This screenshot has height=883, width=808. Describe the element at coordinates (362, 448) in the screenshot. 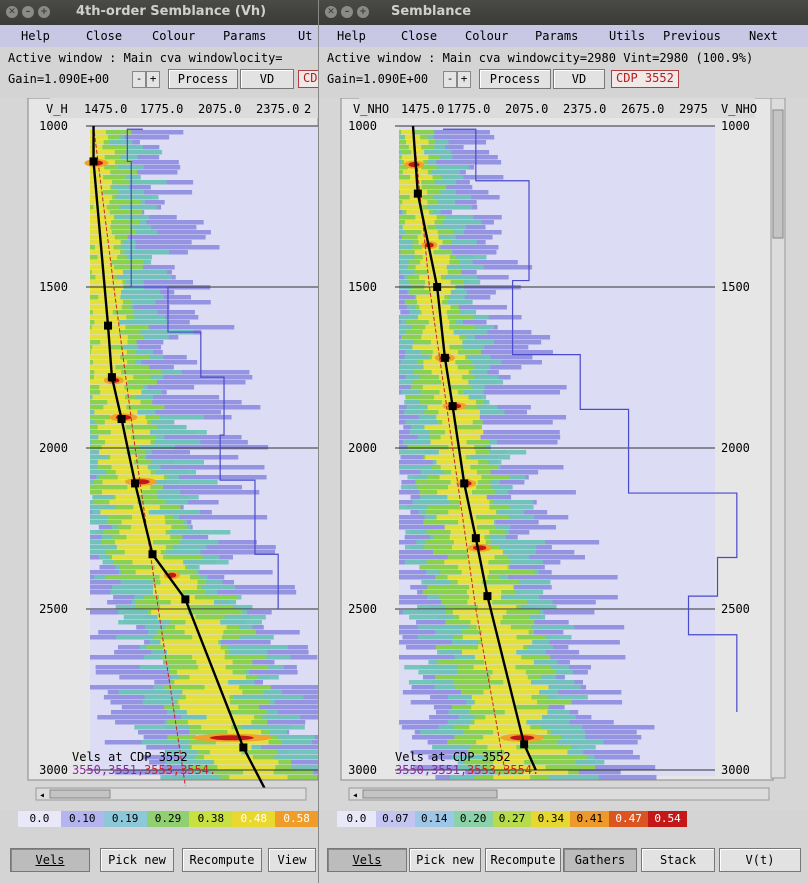

I see `y-tick-label: 2000` at that location.